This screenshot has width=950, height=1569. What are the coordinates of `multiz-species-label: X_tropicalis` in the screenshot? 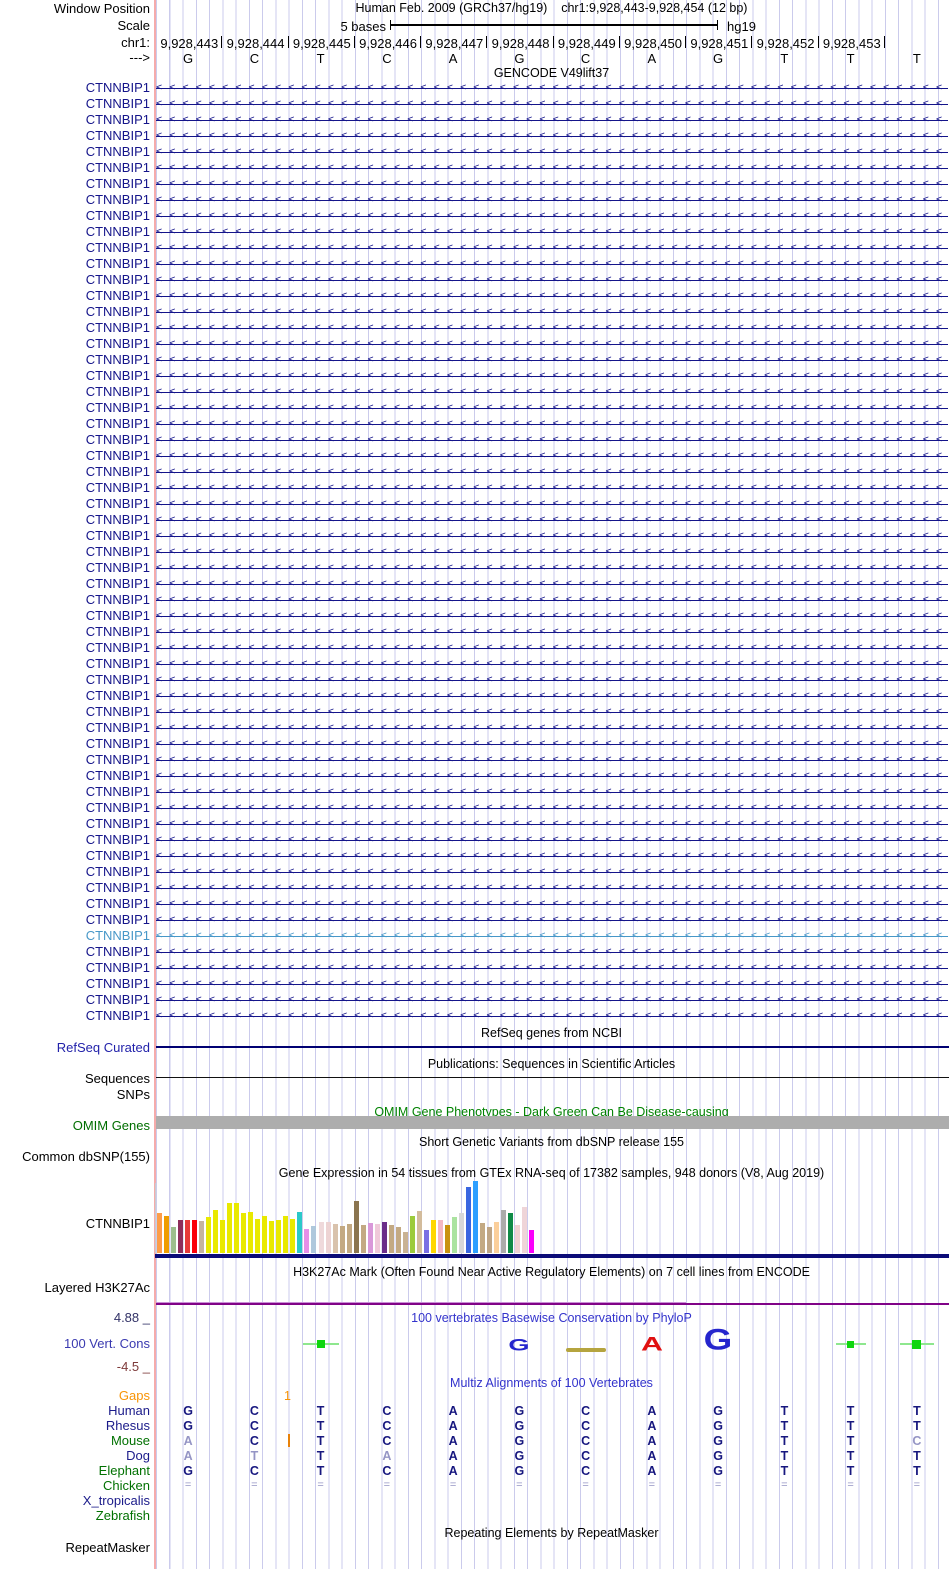 It's located at (116, 1500).